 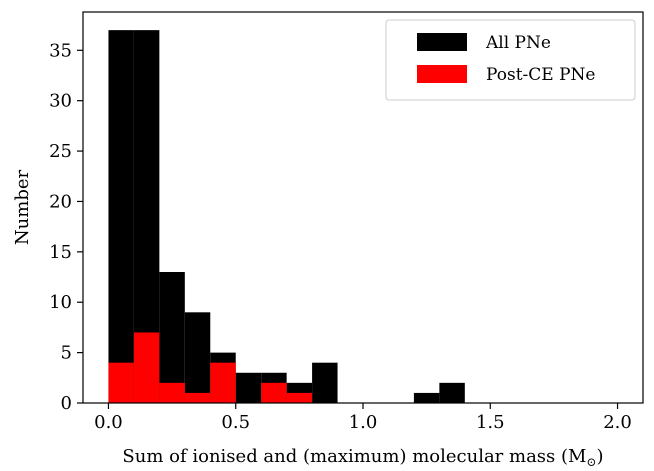 What do you see at coordinates (60, 201) in the screenshot?
I see `y-tick-label: 20` at bounding box center [60, 201].